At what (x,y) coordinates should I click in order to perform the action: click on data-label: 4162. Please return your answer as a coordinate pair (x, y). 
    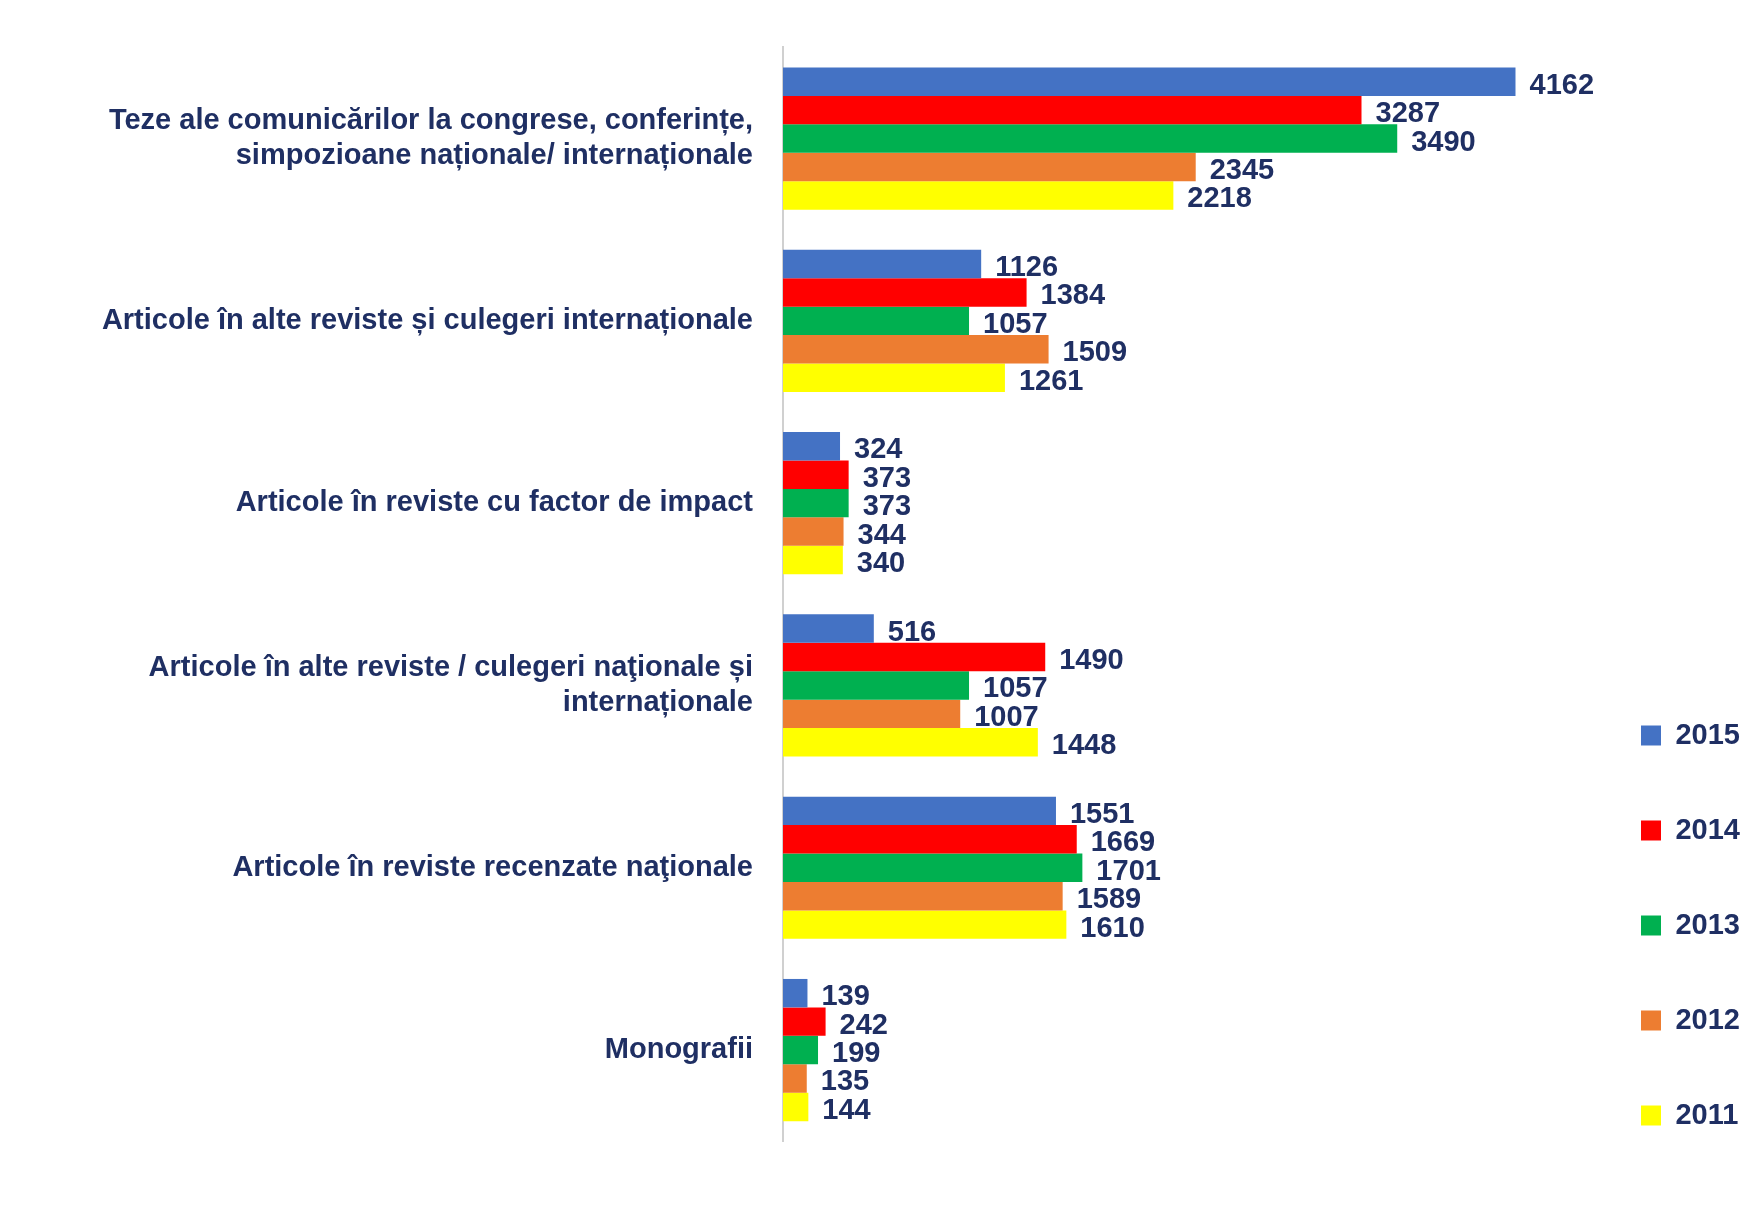
    Looking at the image, I should click on (1562, 83).